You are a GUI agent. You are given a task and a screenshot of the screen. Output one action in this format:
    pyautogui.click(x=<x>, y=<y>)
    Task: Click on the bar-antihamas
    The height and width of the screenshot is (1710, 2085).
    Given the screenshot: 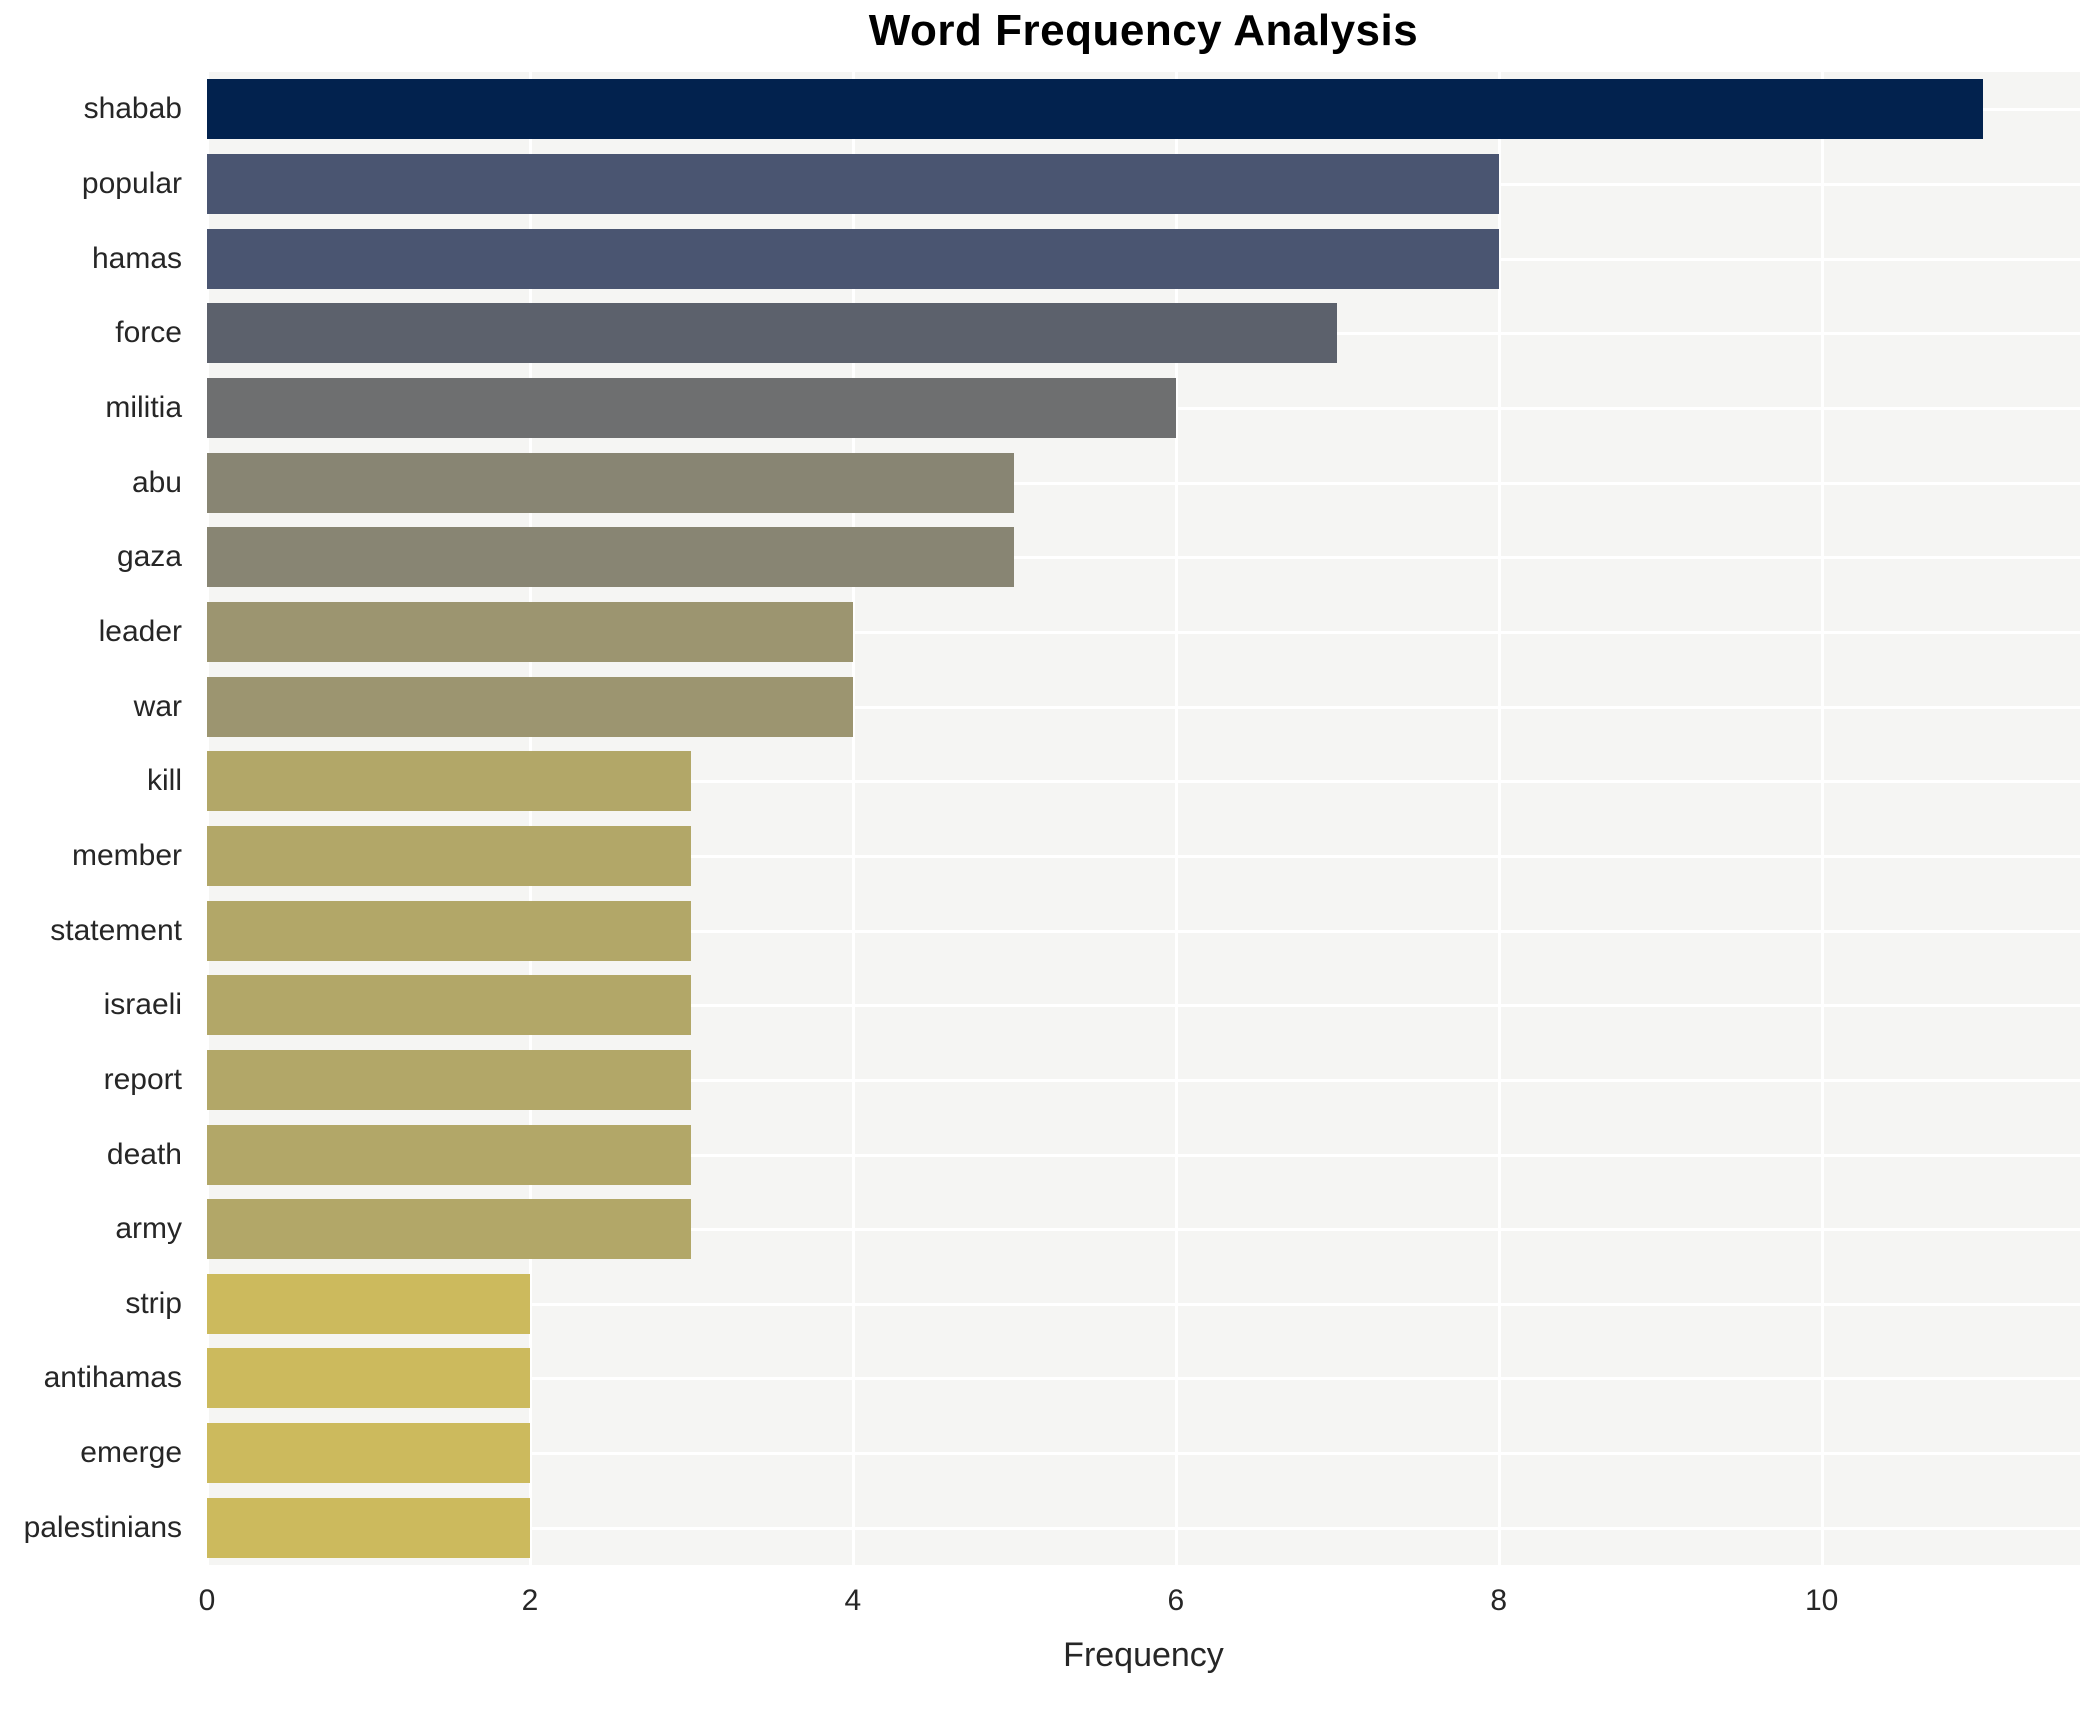 What is the action you would take?
    pyautogui.click(x=368, y=1378)
    